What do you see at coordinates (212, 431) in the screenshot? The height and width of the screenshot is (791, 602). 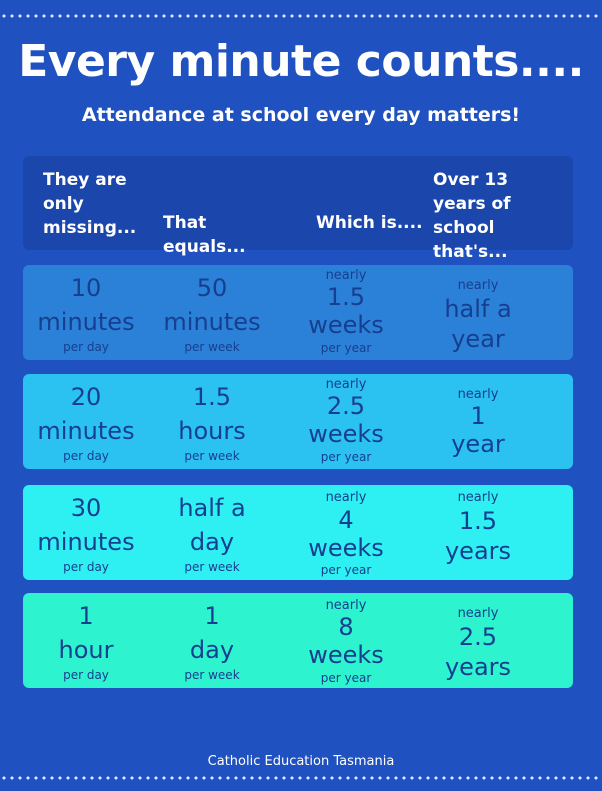 I see `cell-value: hours` at bounding box center [212, 431].